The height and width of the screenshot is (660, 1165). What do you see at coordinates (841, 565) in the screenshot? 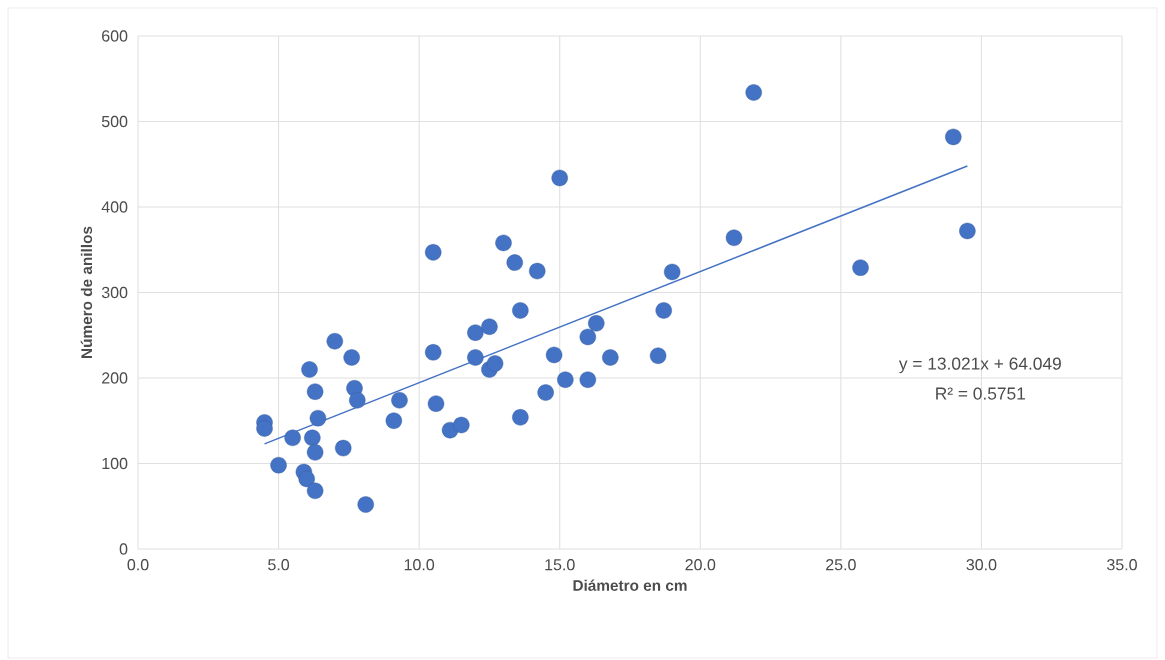
I see `x-tick-label: 25.0` at bounding box center [841, 565].